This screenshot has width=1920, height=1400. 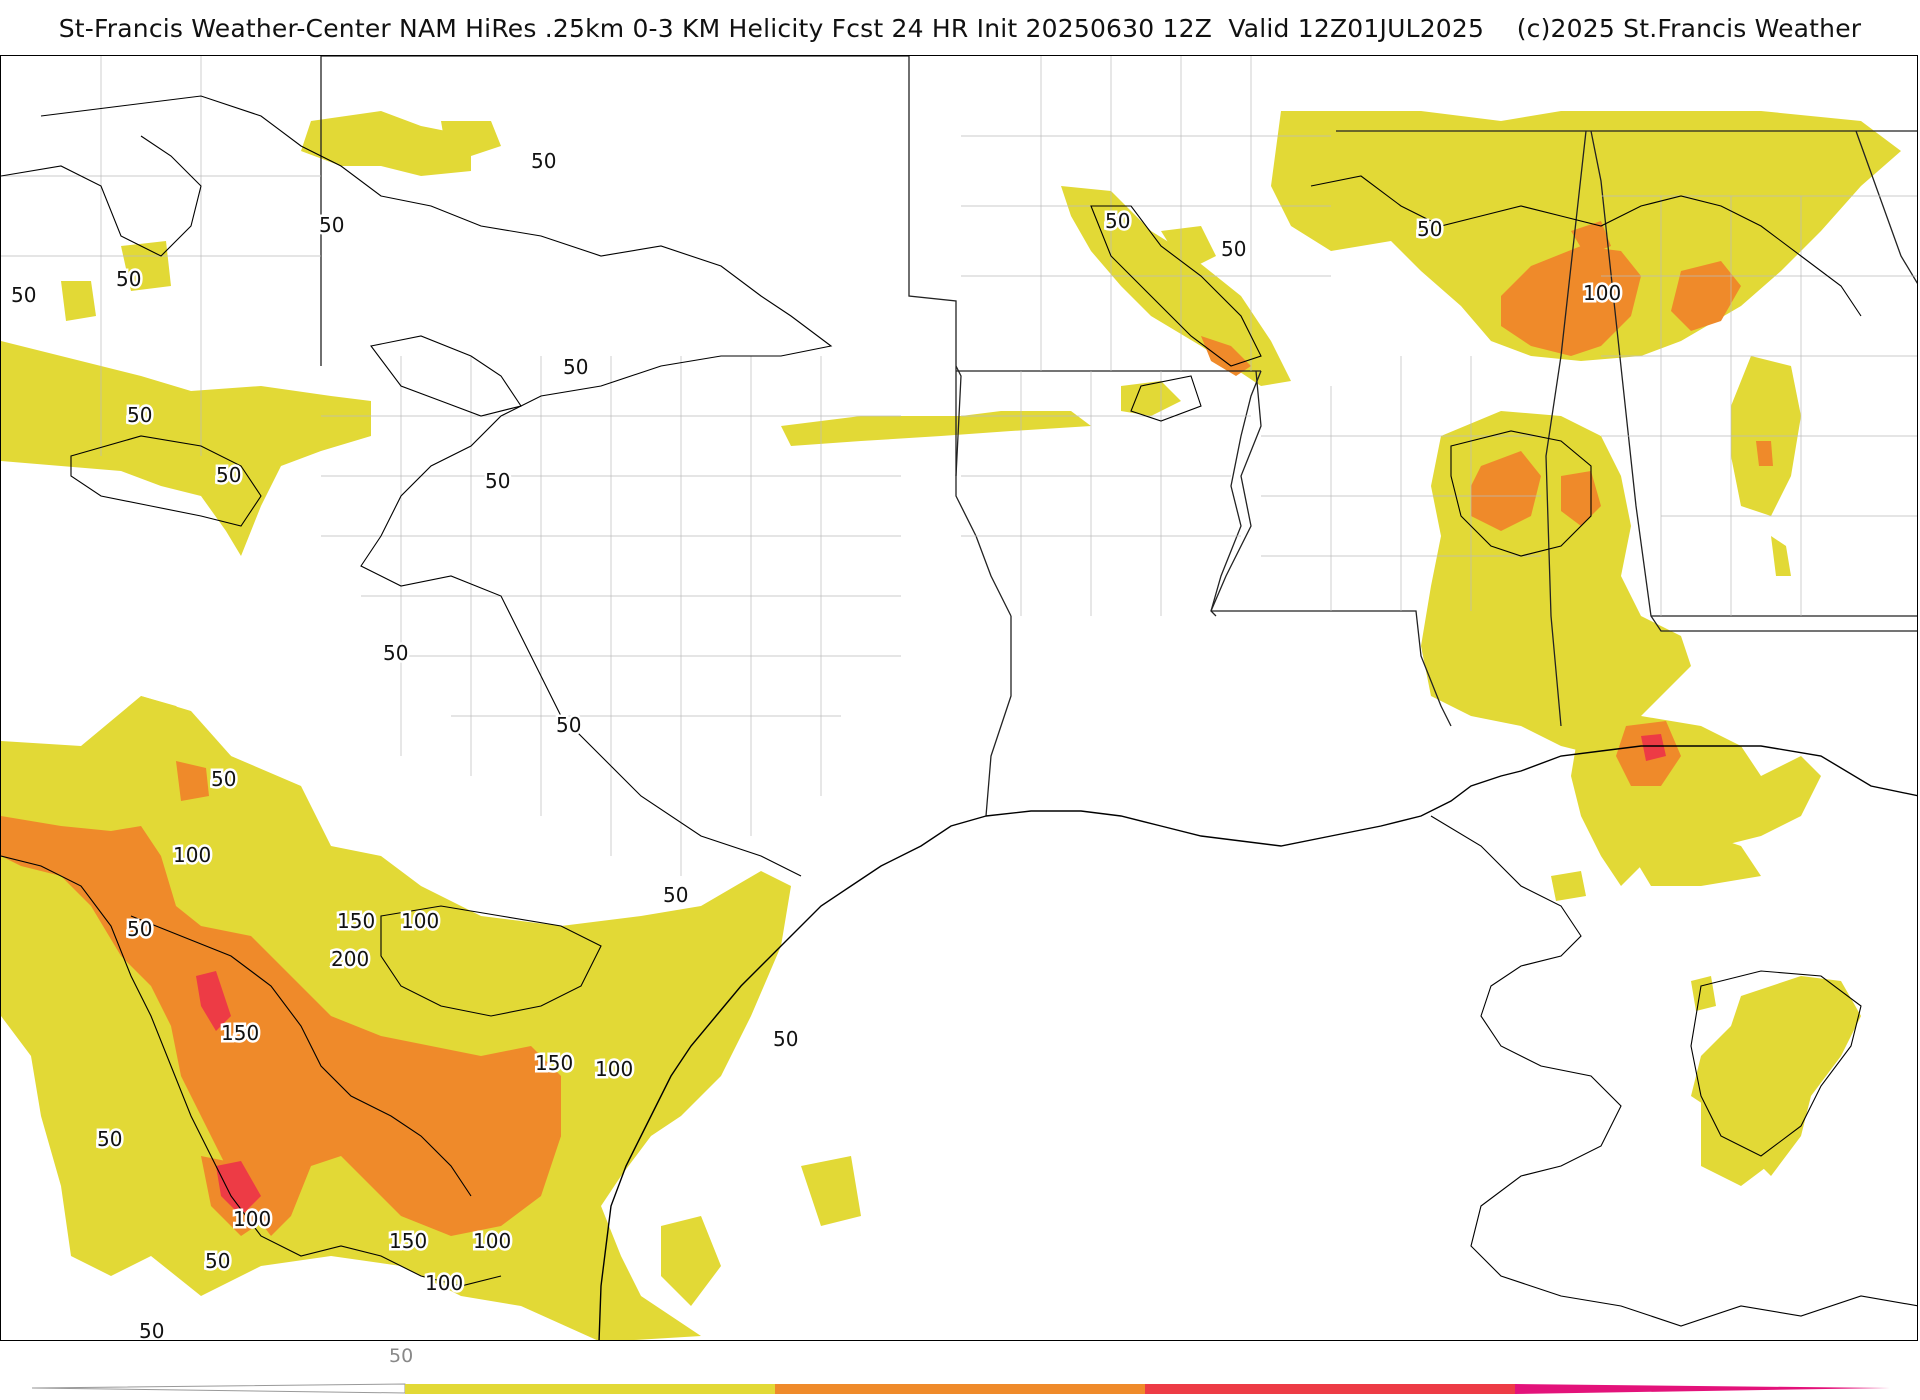 I want to click on label-nm-50c: 50, so click(x=23, y=295).